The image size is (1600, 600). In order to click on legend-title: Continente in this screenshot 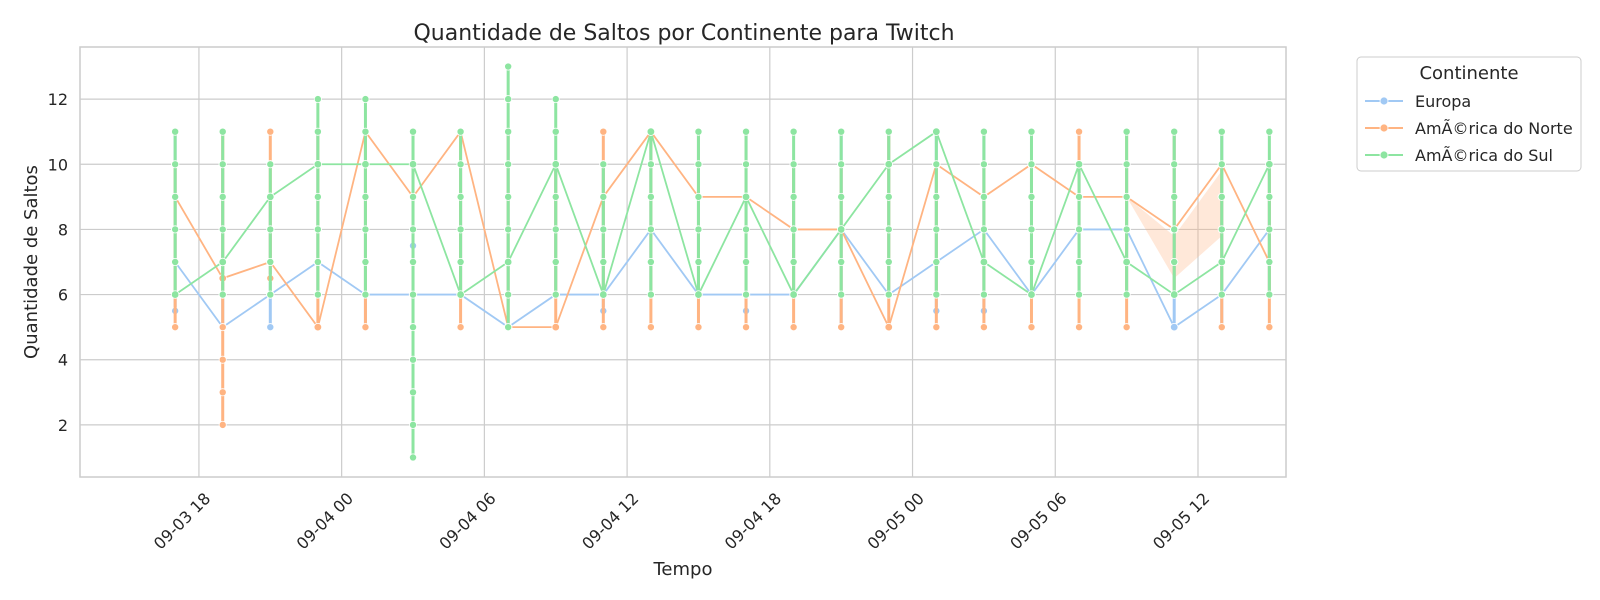, I will do `click(1468, 73)`.